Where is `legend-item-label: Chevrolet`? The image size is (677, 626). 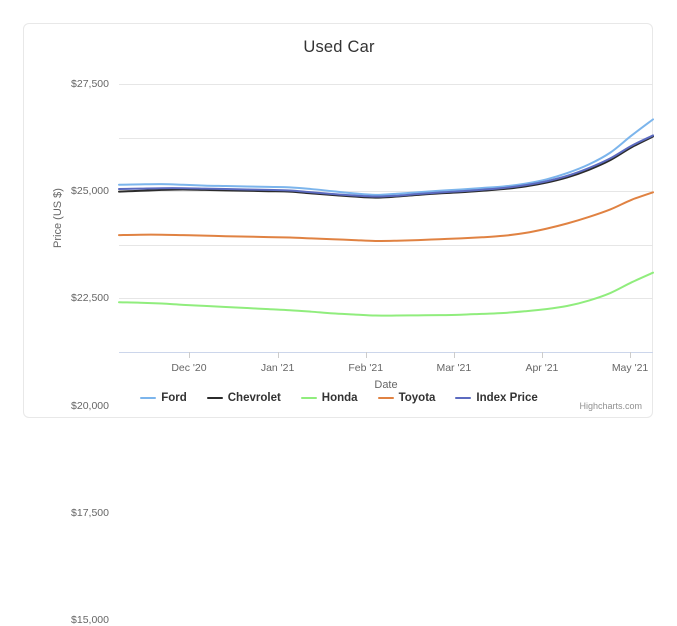
legend-item-label: Chevrolet is located at coordinates (254, 398).